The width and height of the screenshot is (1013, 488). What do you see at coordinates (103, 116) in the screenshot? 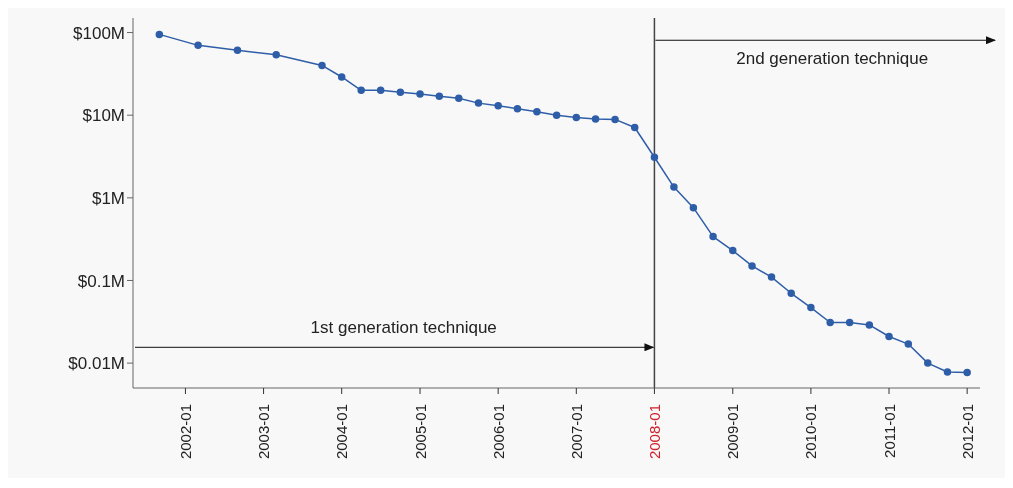
I see `y-tick-label: $10M` at bounding box center [103, 116].